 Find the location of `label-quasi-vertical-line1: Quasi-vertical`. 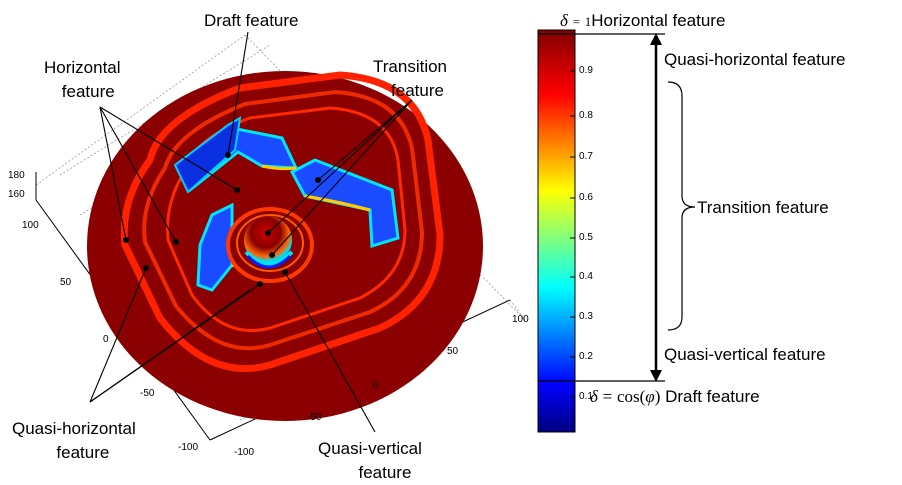

label-quasi-vertical-line1: Quasi-vertical is located at coordinates (370, 448).